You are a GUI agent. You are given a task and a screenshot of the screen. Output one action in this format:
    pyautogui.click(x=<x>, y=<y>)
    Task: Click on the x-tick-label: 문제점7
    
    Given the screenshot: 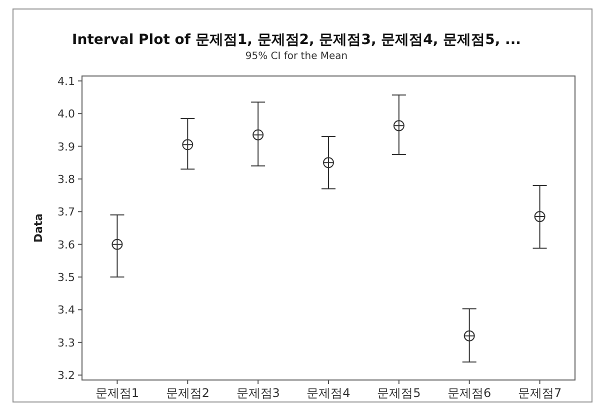 What is the action you would take?
    pyautogui.click(x=540, y=393)
    